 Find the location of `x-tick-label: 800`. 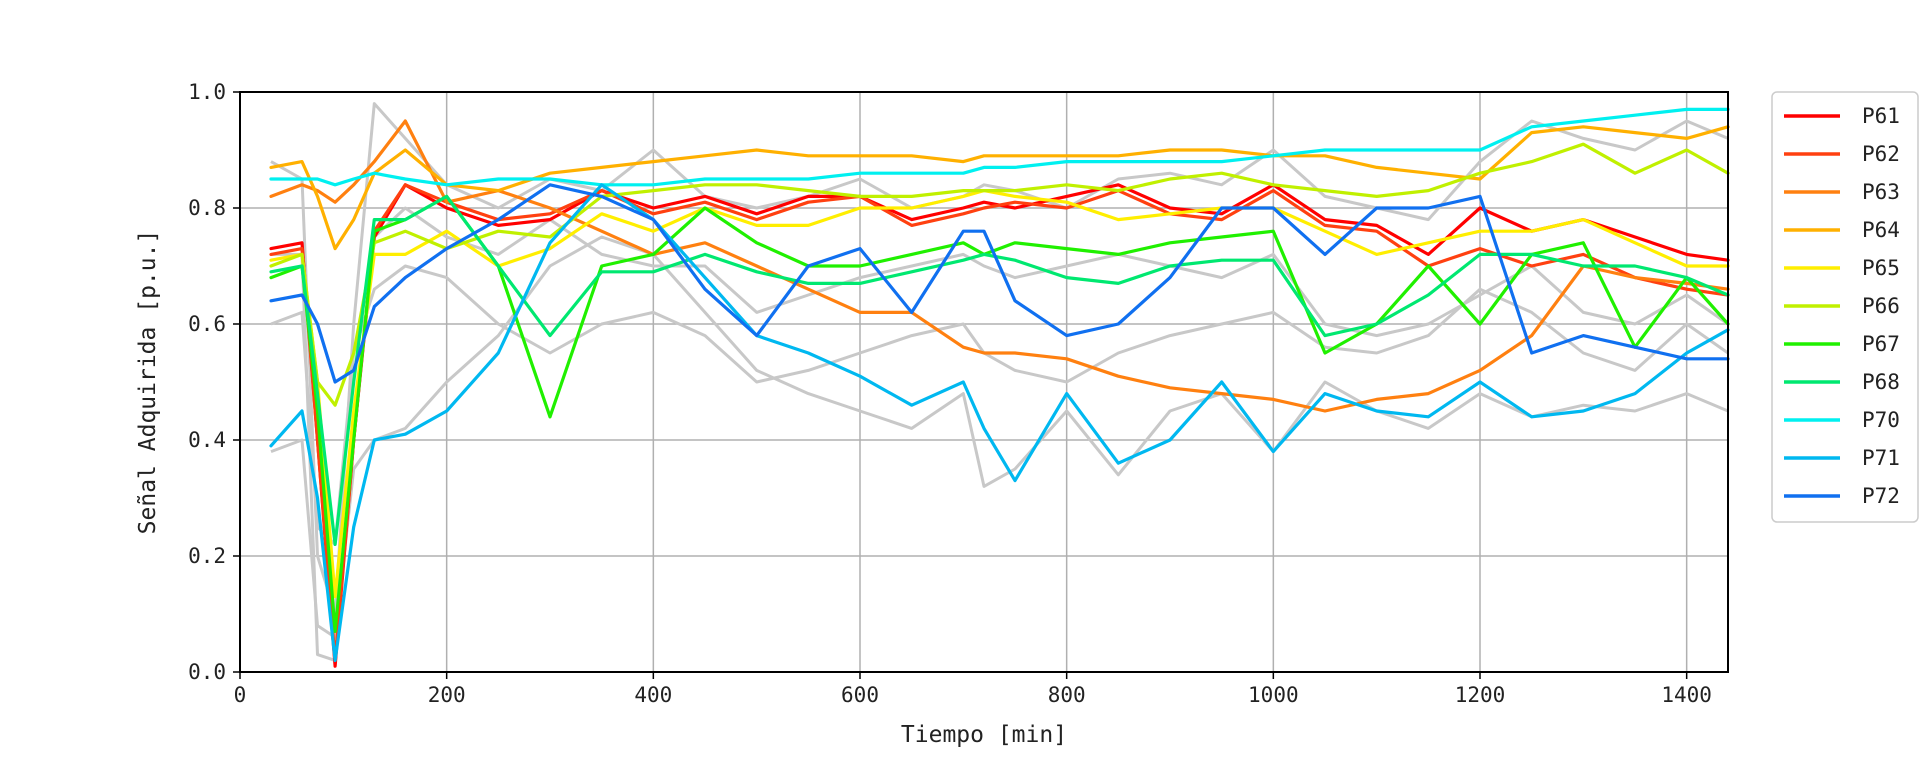

x-tick-label: 800 is located at coordinates (1067, 695).